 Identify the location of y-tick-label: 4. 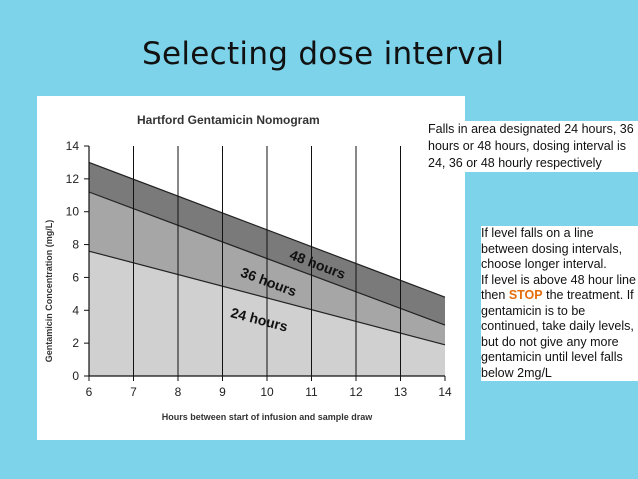
(75, 310).